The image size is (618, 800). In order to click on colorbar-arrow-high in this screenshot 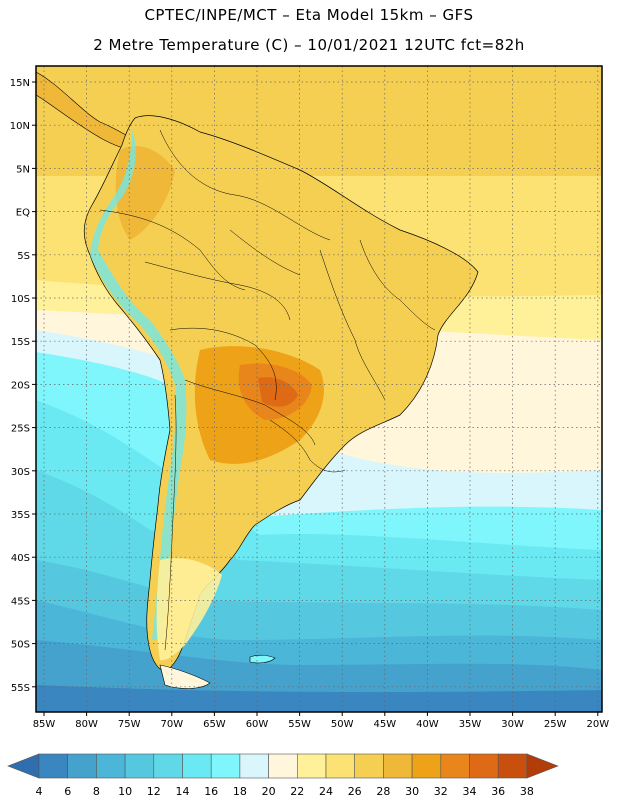, I will do `click(542, 766)`.